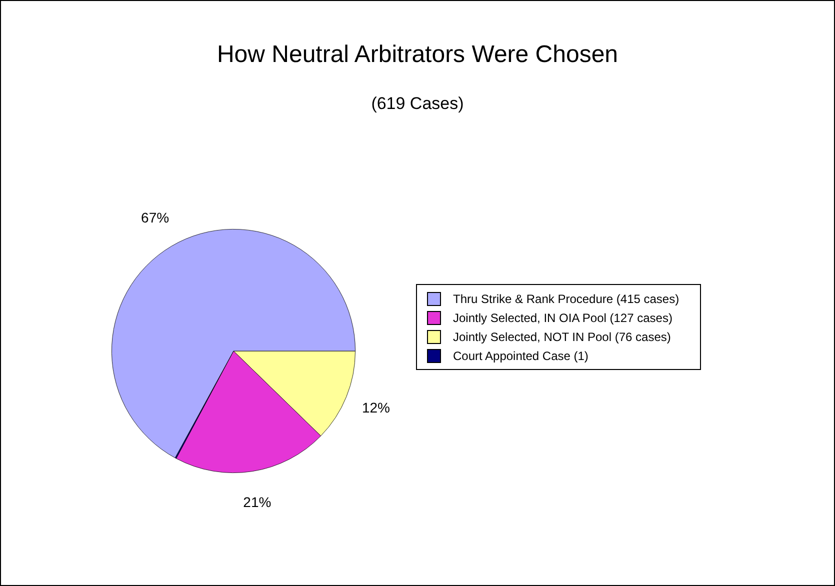 This screenshot has width=835, height=586. What do you see at coordinates (418, 55) in the screenshot?
I see `chart-title: How Neutral Arbitrators Were Chosen` at bounding box center [418, 55].